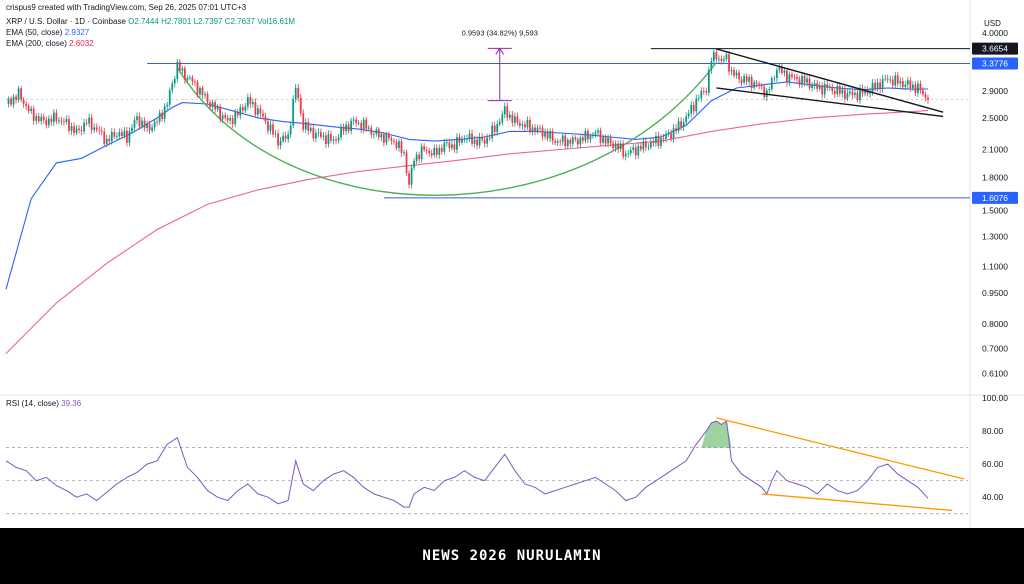  I want to click on price-tick-label: 1.8000, so click(995, 177).